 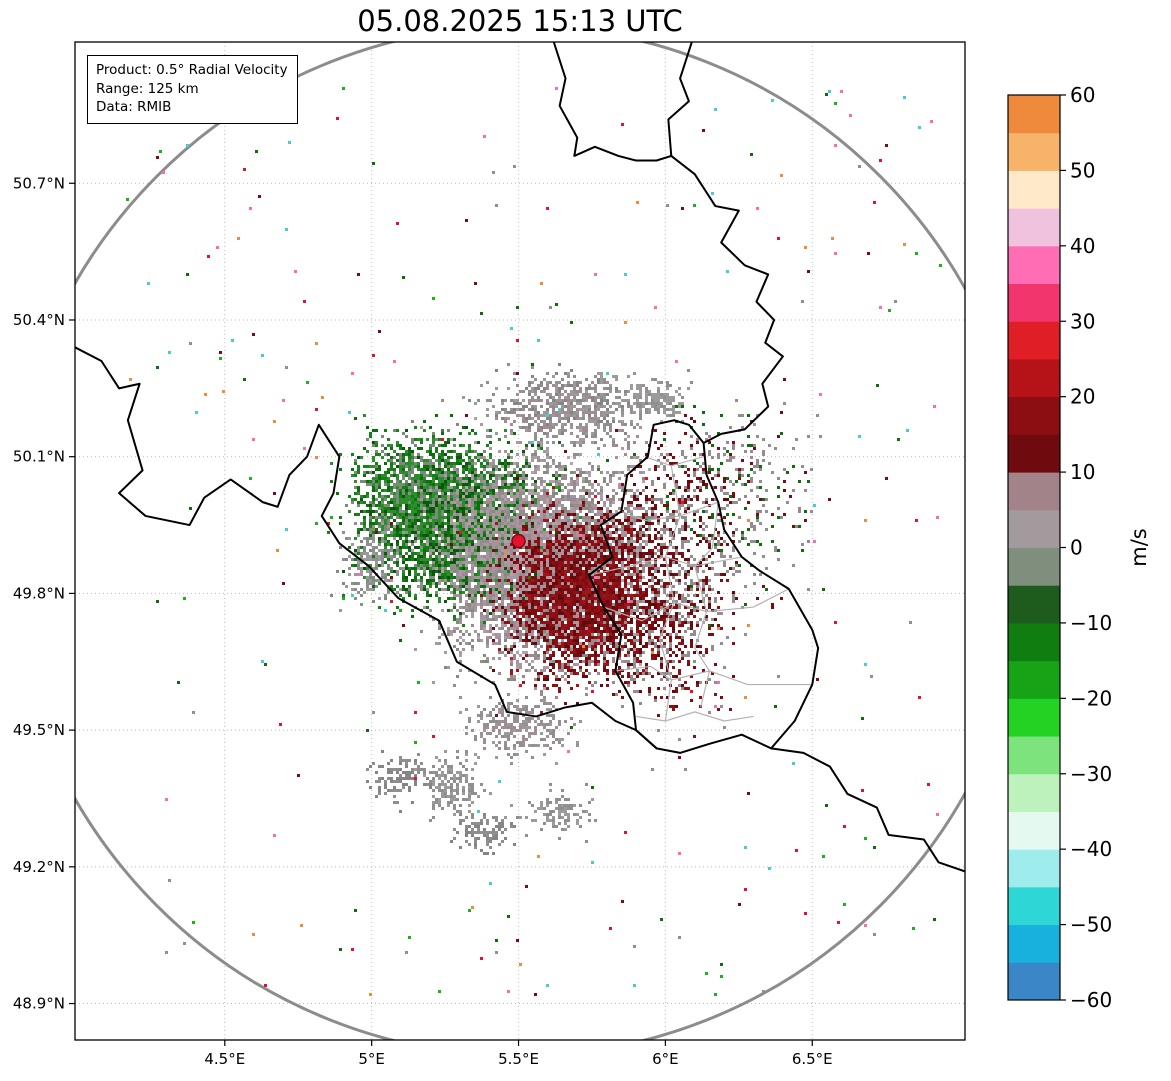 I want to click on colorbar-tick-label: −40, so click(x=1091, y=849).